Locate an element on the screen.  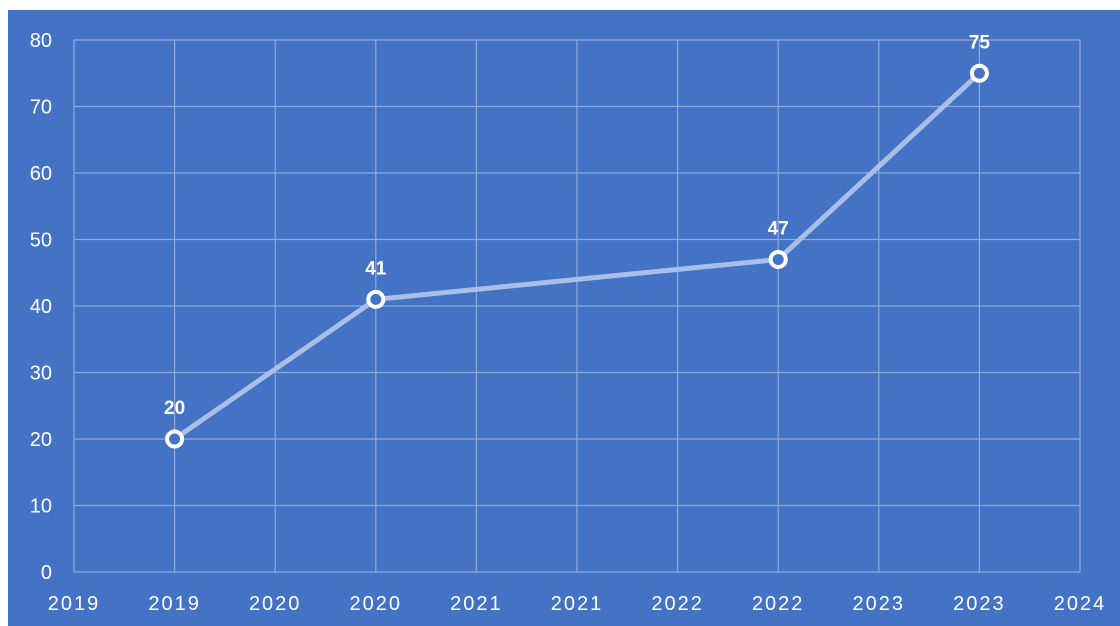
y-tick-label: 30 is located at coordinates (41, 374).